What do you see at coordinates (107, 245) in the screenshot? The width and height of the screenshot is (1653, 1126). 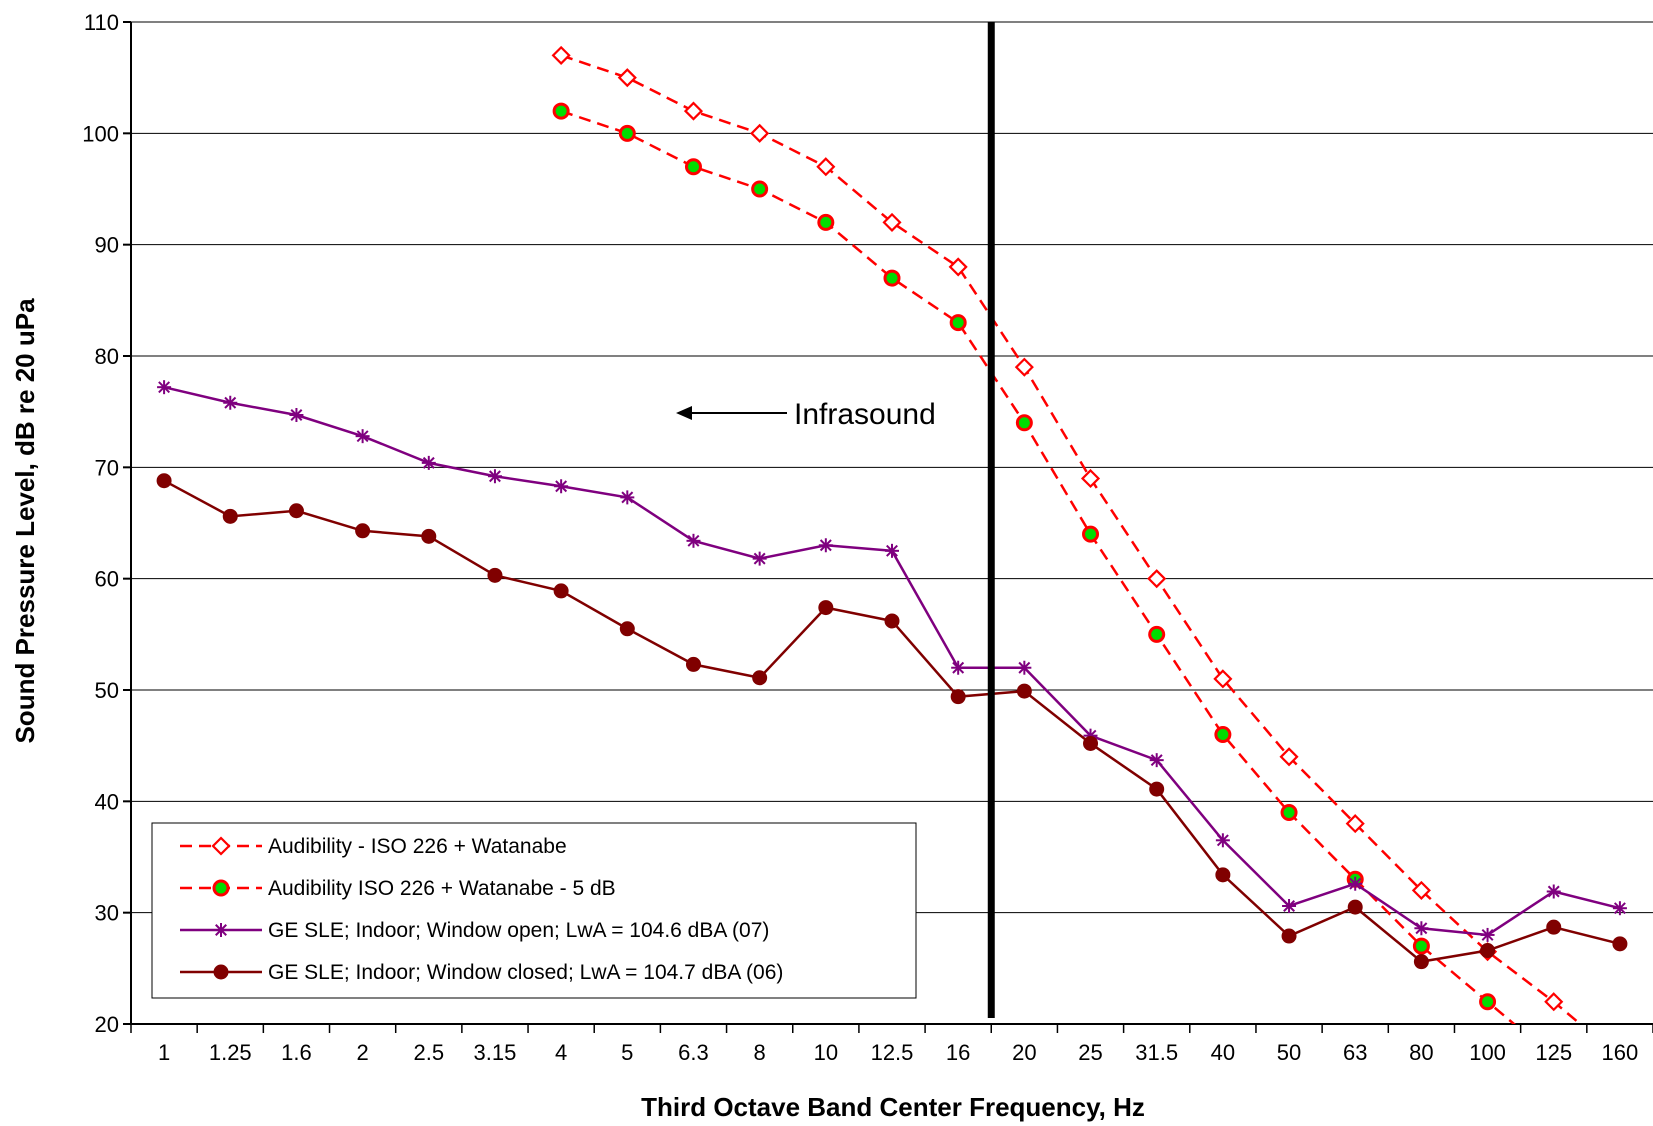 I see `y-tick-label-90: 90` at bounding box center [107, 245].